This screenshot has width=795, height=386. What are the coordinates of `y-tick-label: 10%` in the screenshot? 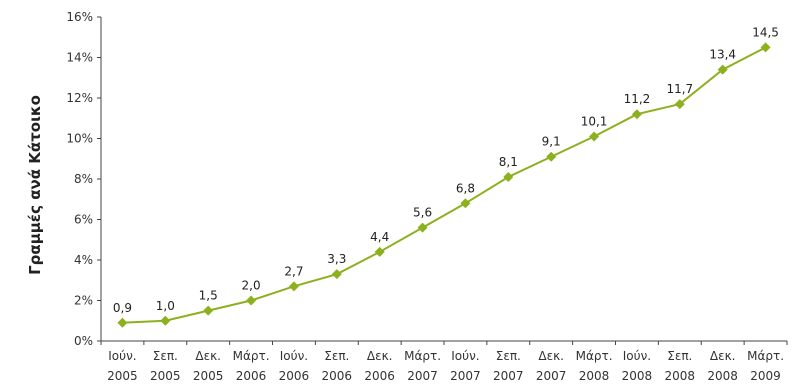 It's located at (79, 139).